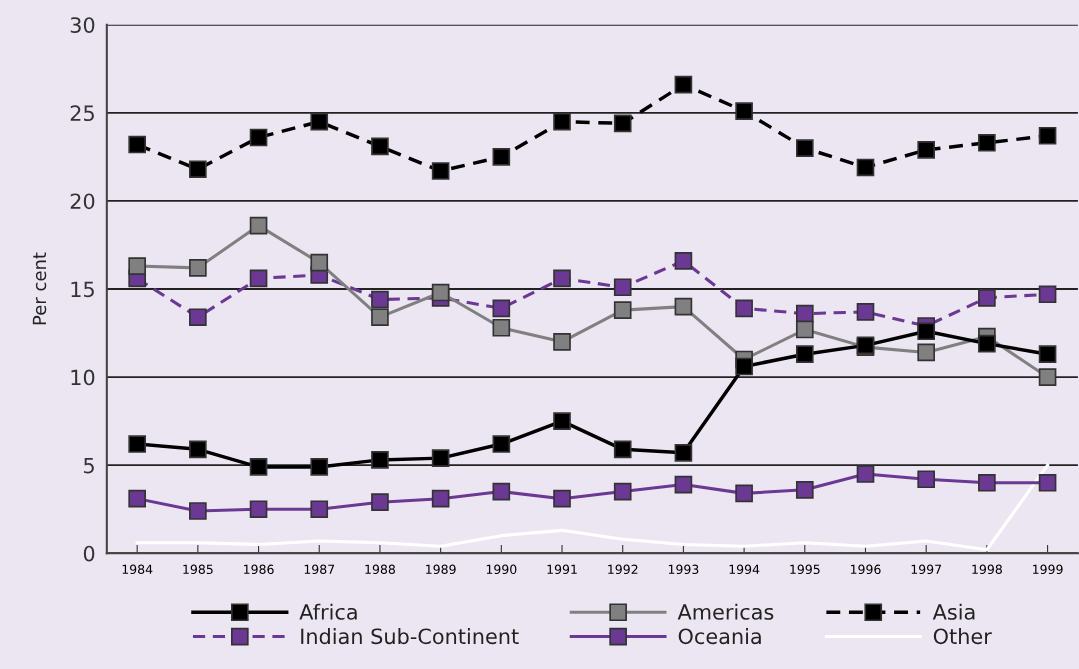 This screenshot has width=1079, height=669. I want to click on x-tick-label: 1993, so click(683, 569).